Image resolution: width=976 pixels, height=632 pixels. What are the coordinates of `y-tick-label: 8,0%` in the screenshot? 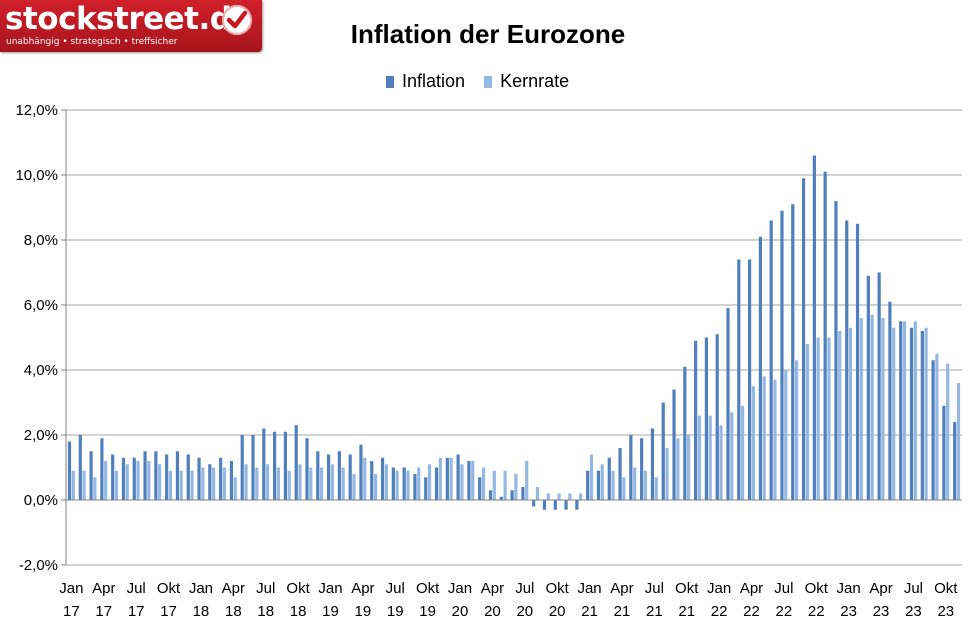 It's located at (41, 240).